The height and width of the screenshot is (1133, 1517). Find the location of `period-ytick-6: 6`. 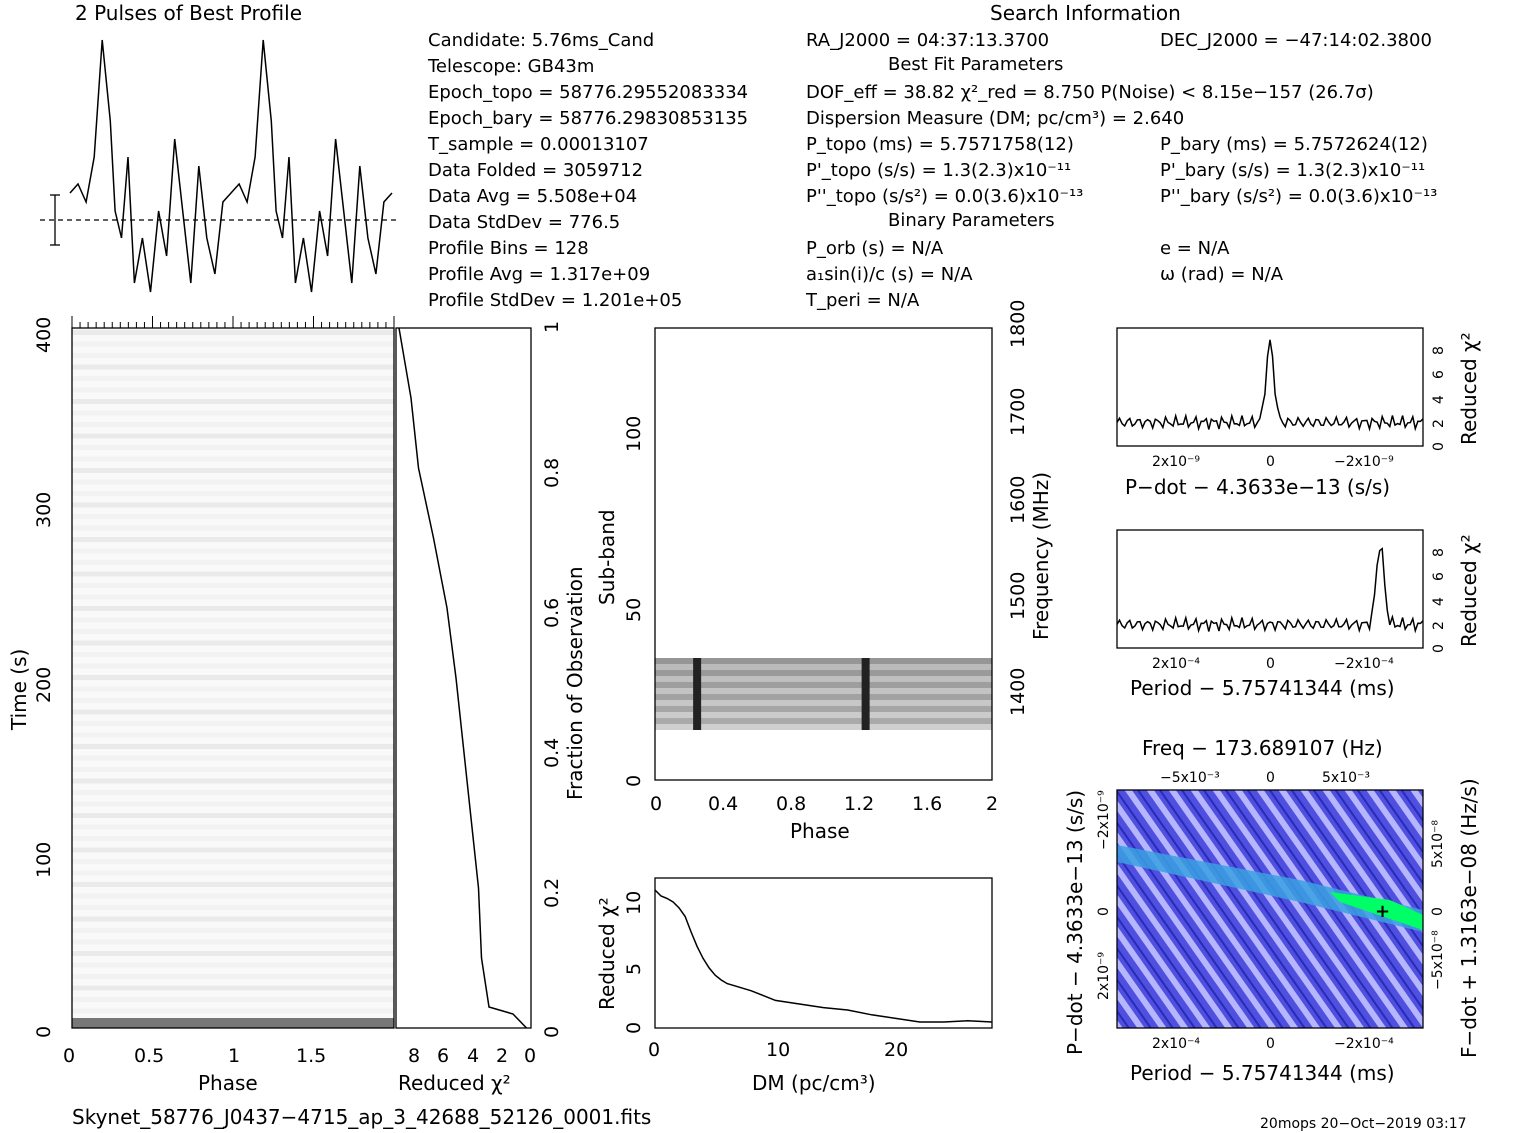

period-ytick-6: 6 is located at coordinates (1439, 576).